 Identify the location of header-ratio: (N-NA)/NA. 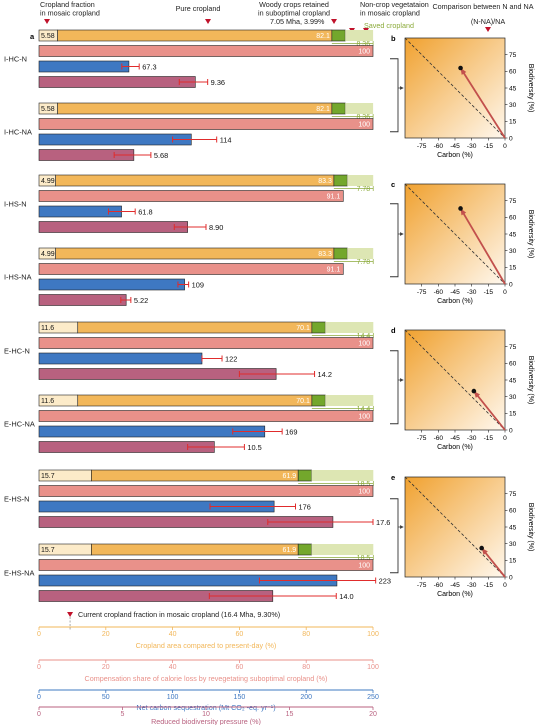
(488, 21).